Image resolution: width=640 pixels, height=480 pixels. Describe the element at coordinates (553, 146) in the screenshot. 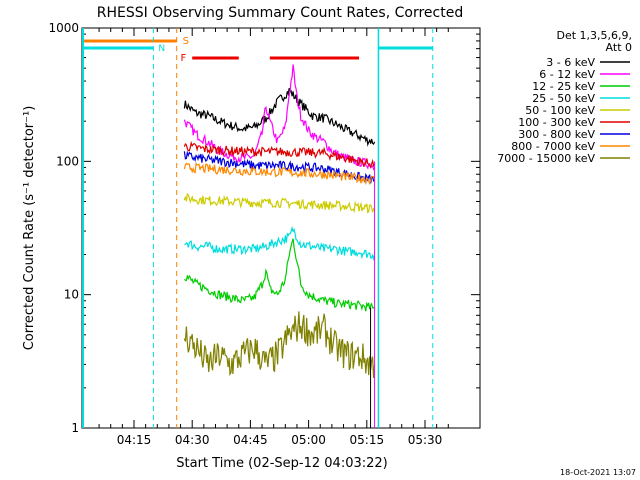

I see `legend-label: 800 - 7000 keV` at that location.